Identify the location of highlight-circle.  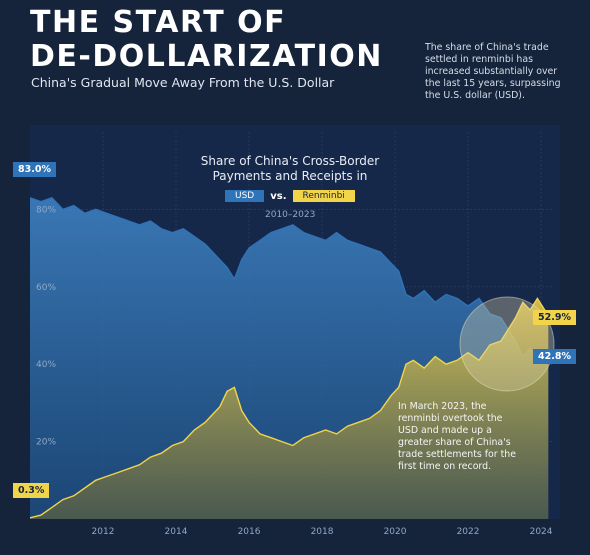
(507, 344).